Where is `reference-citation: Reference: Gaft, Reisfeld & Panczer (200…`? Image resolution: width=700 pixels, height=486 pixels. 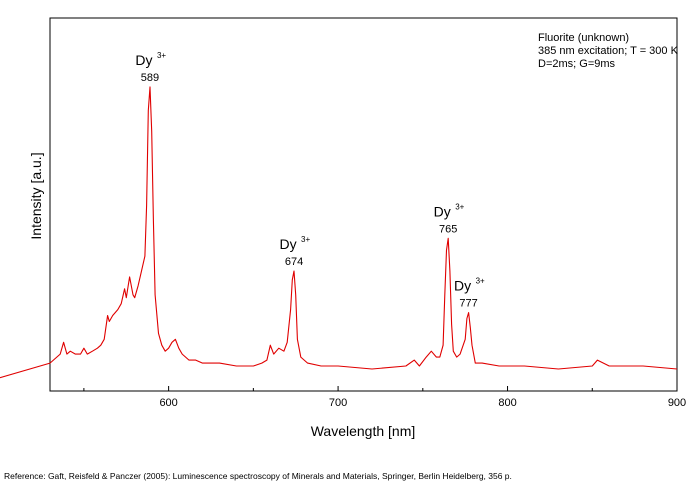
reference-citation: Reference: Gaft, Reisfeld & Panczer (200… is located at coordinates (258, 476).